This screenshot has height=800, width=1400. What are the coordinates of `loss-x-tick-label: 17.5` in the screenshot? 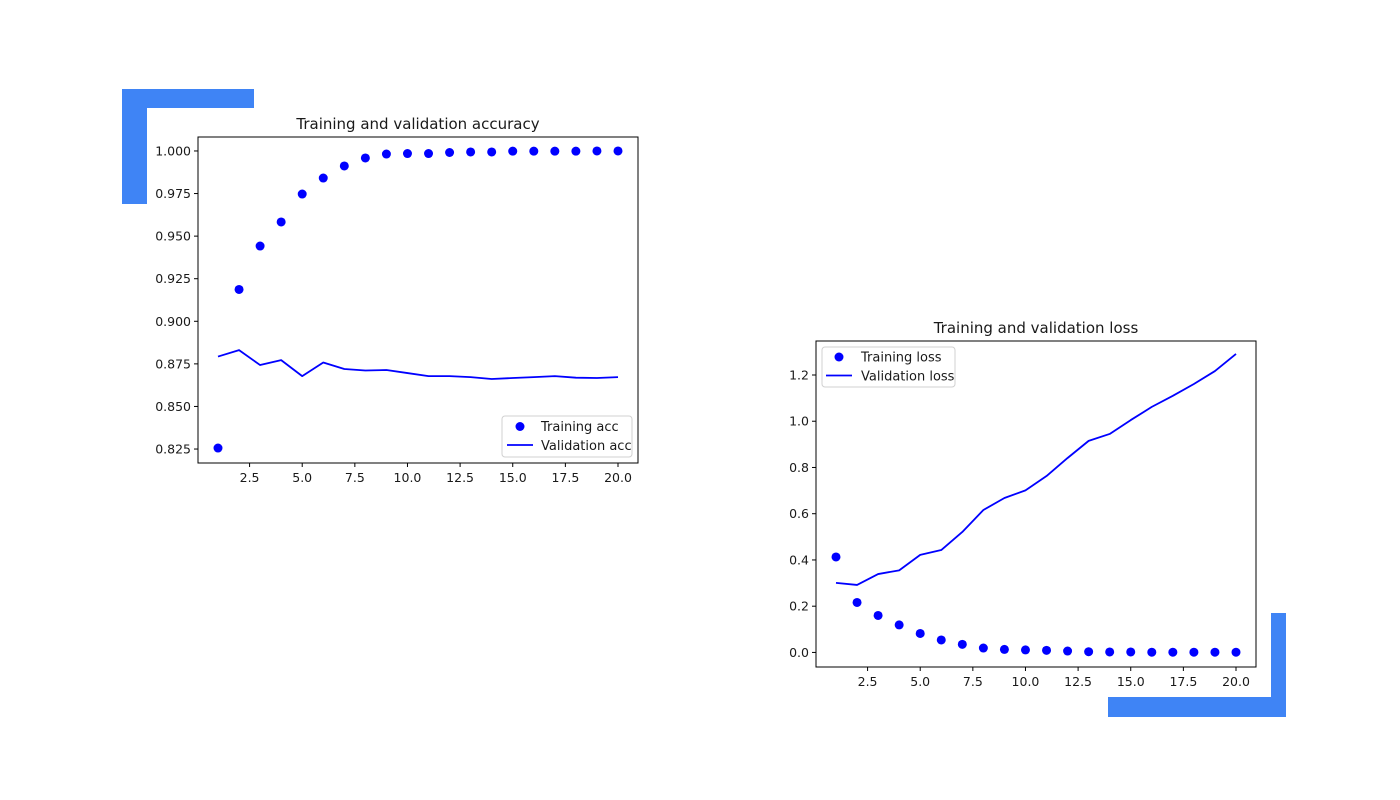 It's located at (1183, 681).